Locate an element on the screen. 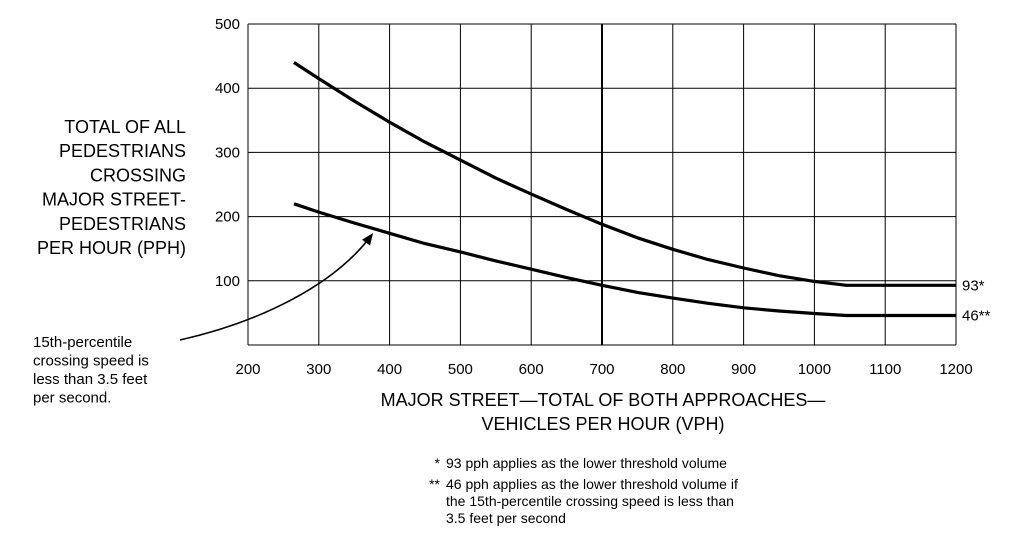 The height and width of the screenshot is (547, 1011). y-tick-label: 500 is located at coordinates (227, 24).